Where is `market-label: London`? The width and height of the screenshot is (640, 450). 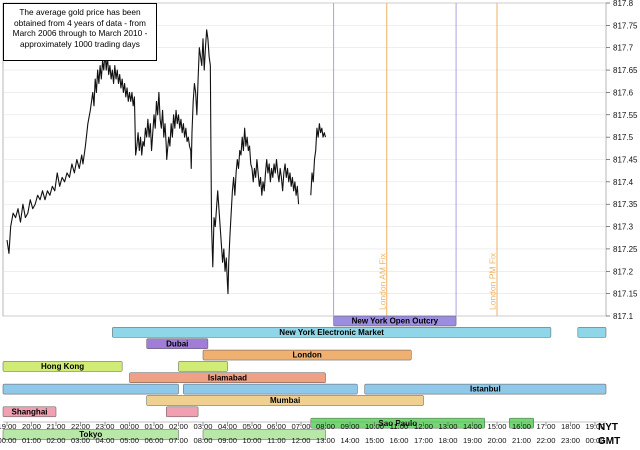
market-label: London is located at coordinates (306, 355).